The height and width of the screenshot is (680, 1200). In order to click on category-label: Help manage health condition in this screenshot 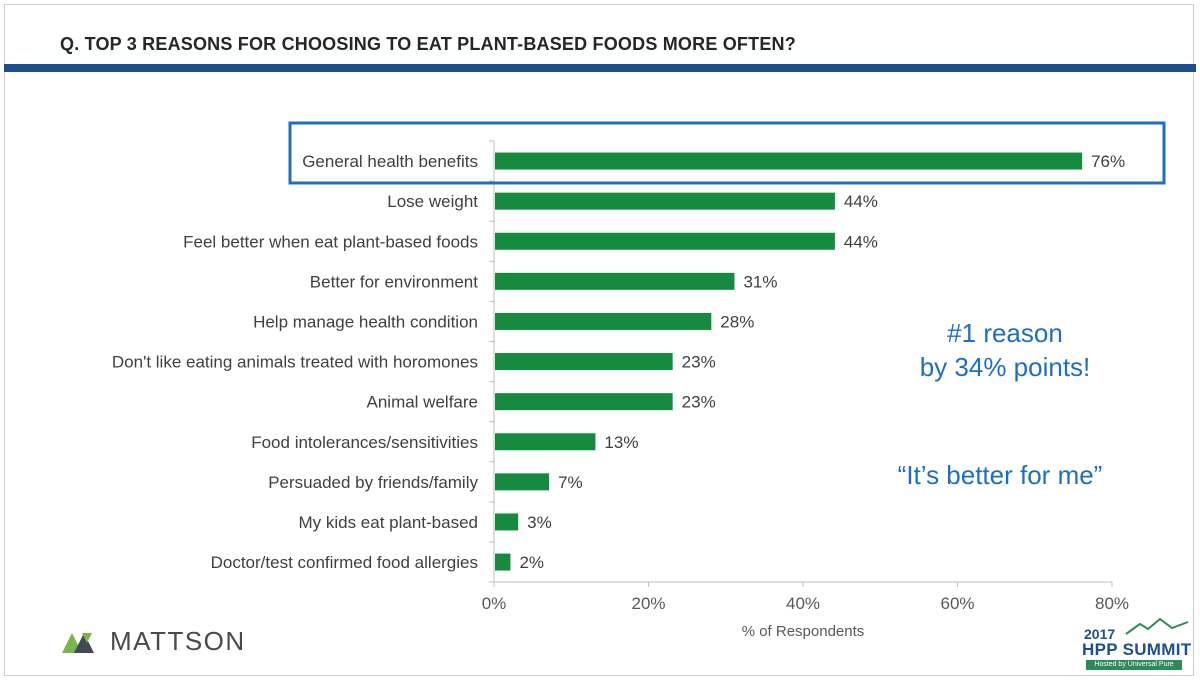, I will do `click(365, 321)`.